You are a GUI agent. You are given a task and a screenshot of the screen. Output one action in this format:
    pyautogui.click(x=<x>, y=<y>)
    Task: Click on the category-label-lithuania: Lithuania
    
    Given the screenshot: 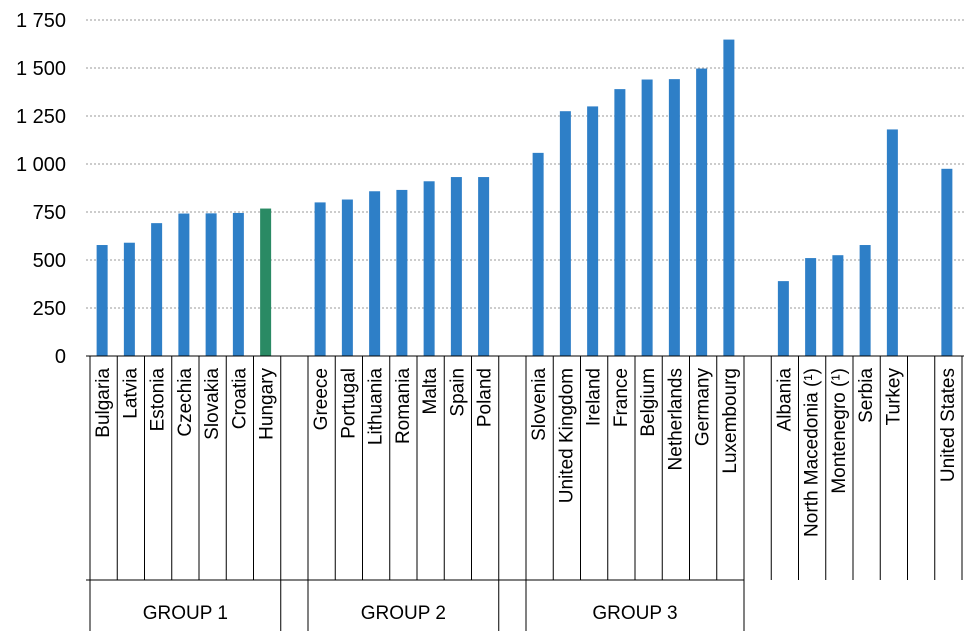 What is the action you would take?
    pyautogui.click(x=376, y=407)
    